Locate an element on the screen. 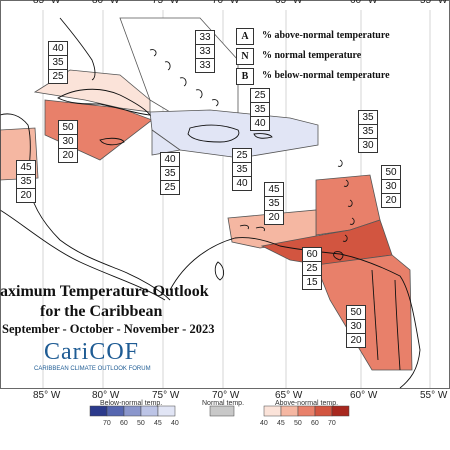  color-scale is located at coordinates (219, 411).